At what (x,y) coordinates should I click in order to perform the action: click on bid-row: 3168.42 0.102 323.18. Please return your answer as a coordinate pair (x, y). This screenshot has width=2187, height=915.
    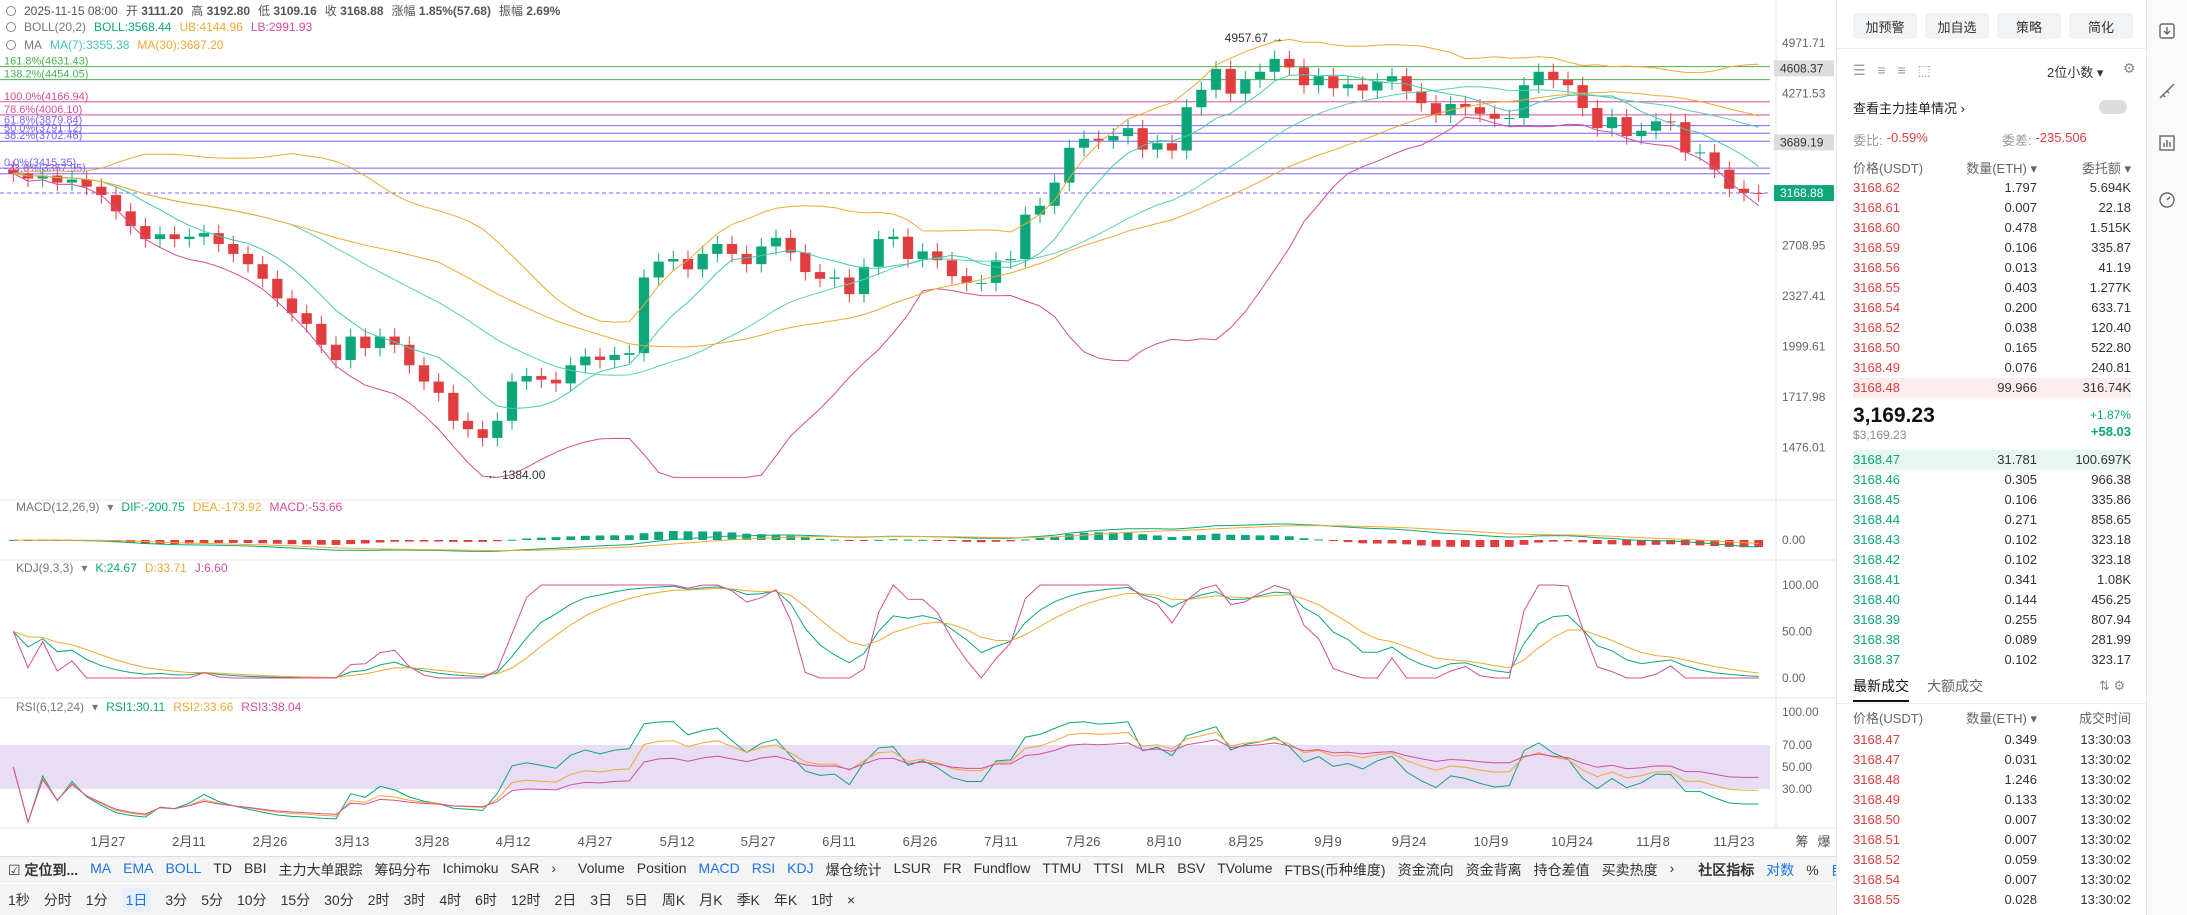
    Looking at the image, I should click on (1992, 560).